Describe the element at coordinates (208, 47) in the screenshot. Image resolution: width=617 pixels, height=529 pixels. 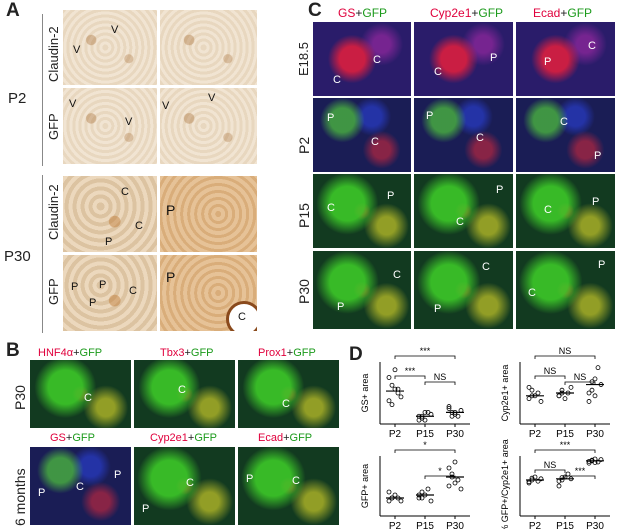
I see `micrograph` at that location.